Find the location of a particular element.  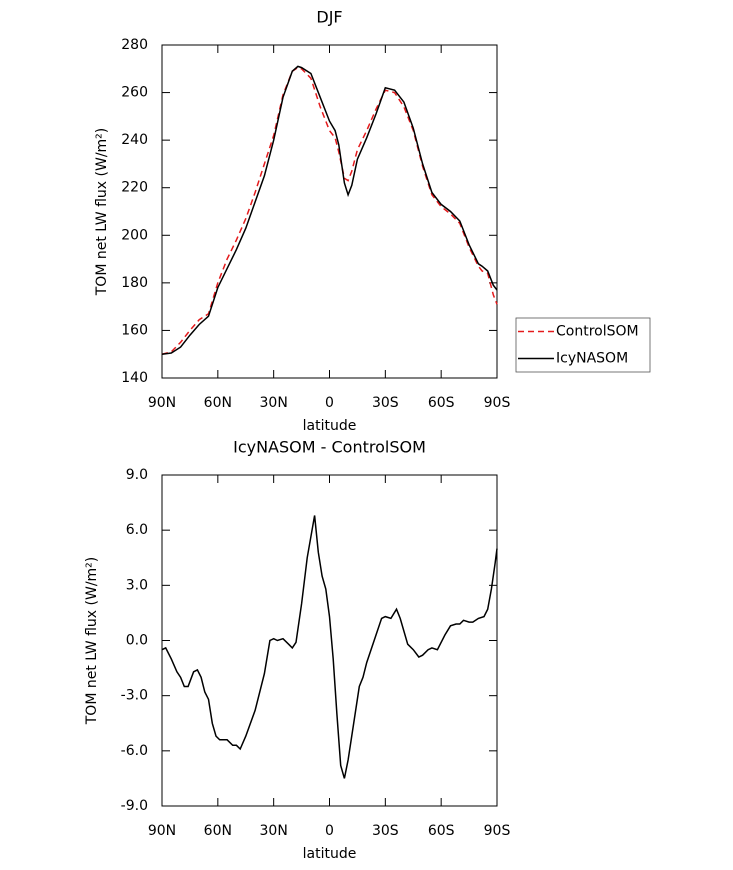

y-tick-label: 9.0 is located at coordinates (137, 475).